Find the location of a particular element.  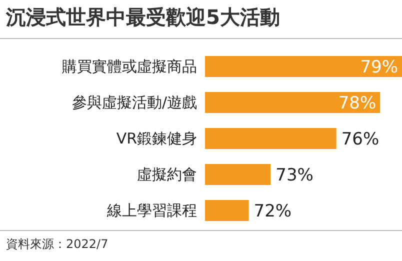

data-label: 78% is located at coordinates (357, 104).